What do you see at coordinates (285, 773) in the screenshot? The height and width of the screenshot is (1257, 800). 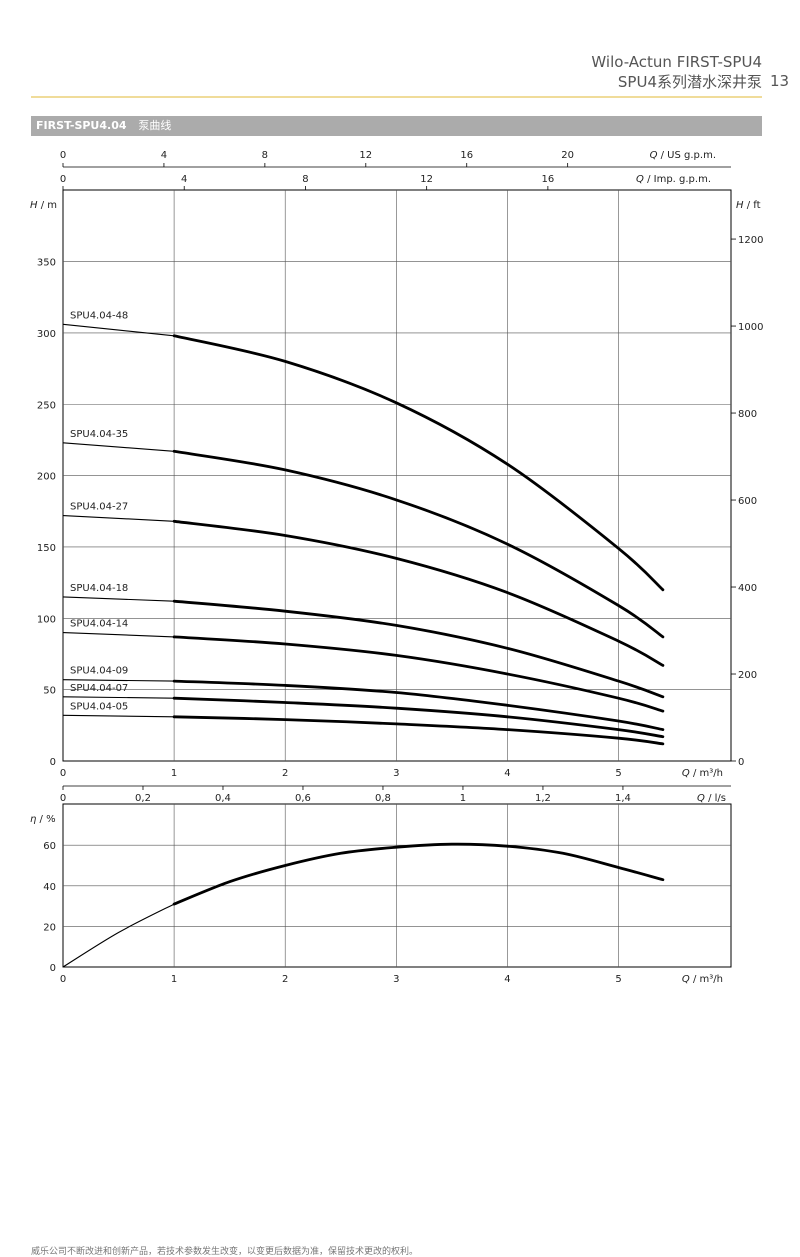 I see `head-x-tick-label: 2` at bounding box center [285, 773].